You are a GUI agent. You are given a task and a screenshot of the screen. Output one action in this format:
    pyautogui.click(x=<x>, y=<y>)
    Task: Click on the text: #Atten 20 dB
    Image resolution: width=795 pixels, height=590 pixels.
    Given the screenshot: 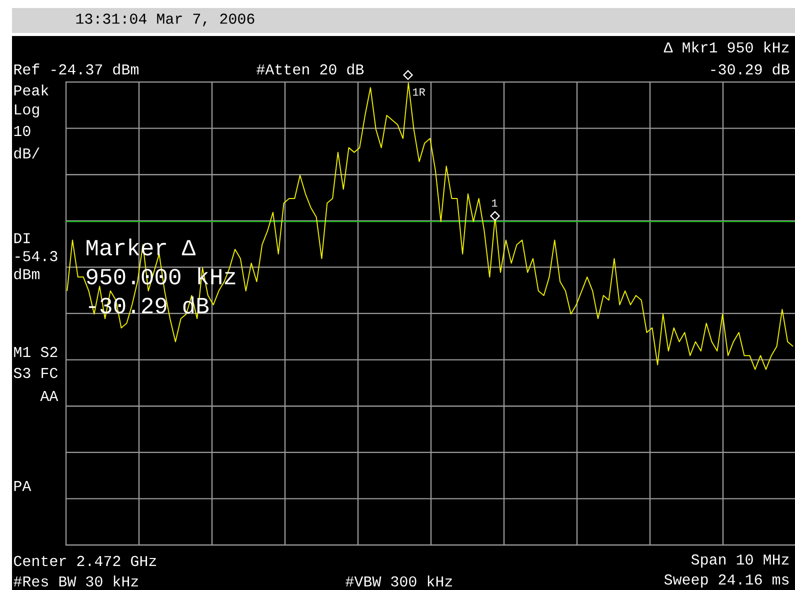 What is the action you would take?
    pyautogui.click(x=310, y=69)
    